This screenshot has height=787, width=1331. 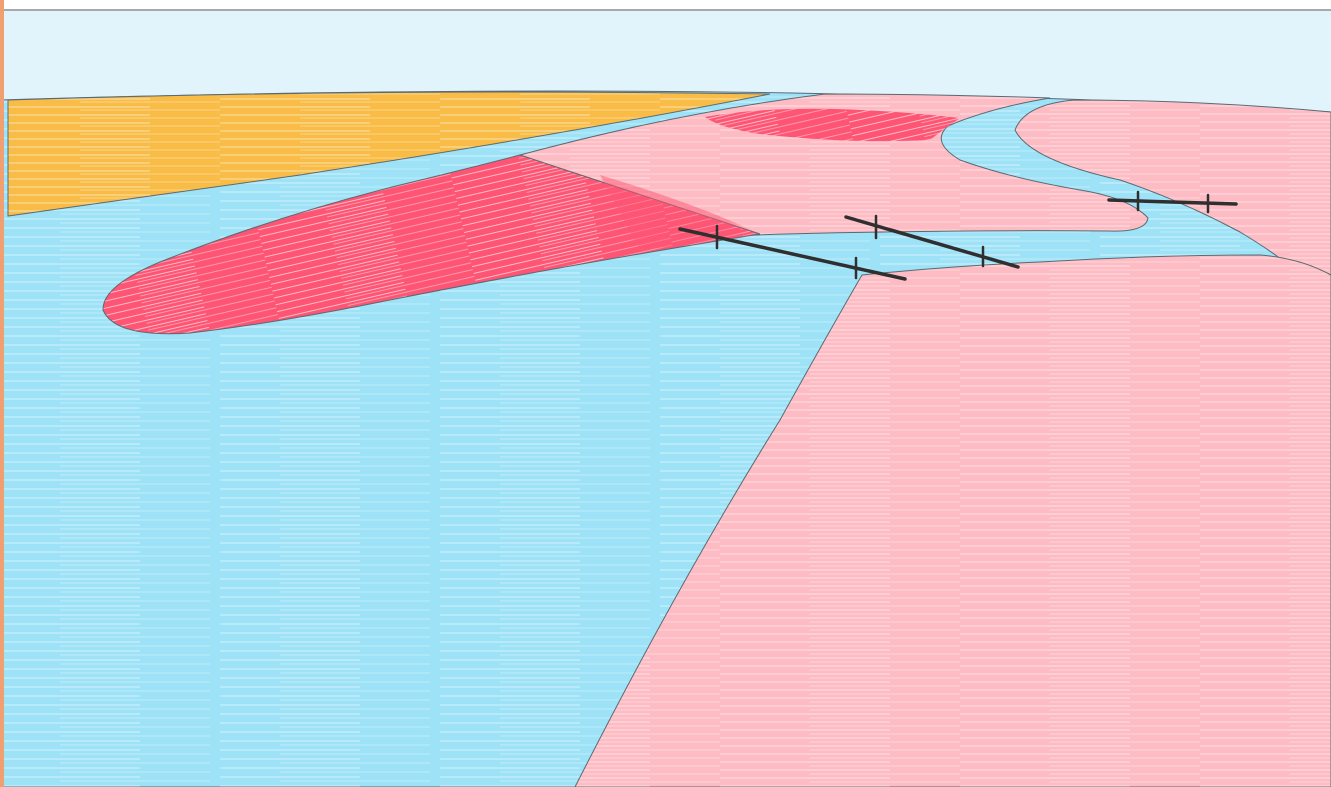 What do you see at coordinates (1172, 202) in the screenshot?
I see `crossing-line-right` at bounding box center [1172, 202].